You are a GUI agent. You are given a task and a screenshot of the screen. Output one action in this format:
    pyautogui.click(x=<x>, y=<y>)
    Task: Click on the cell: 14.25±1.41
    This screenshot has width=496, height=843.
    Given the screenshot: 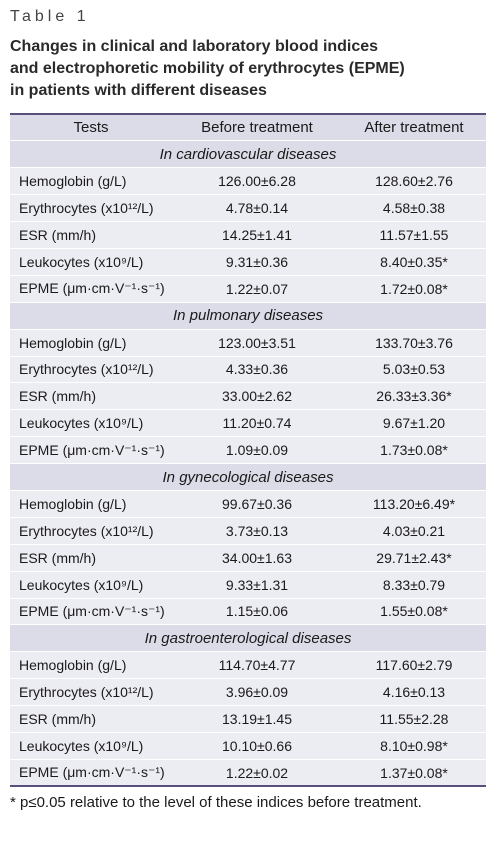 What is the action you would take?
    pyautogui.click(x=257, y=235)
    